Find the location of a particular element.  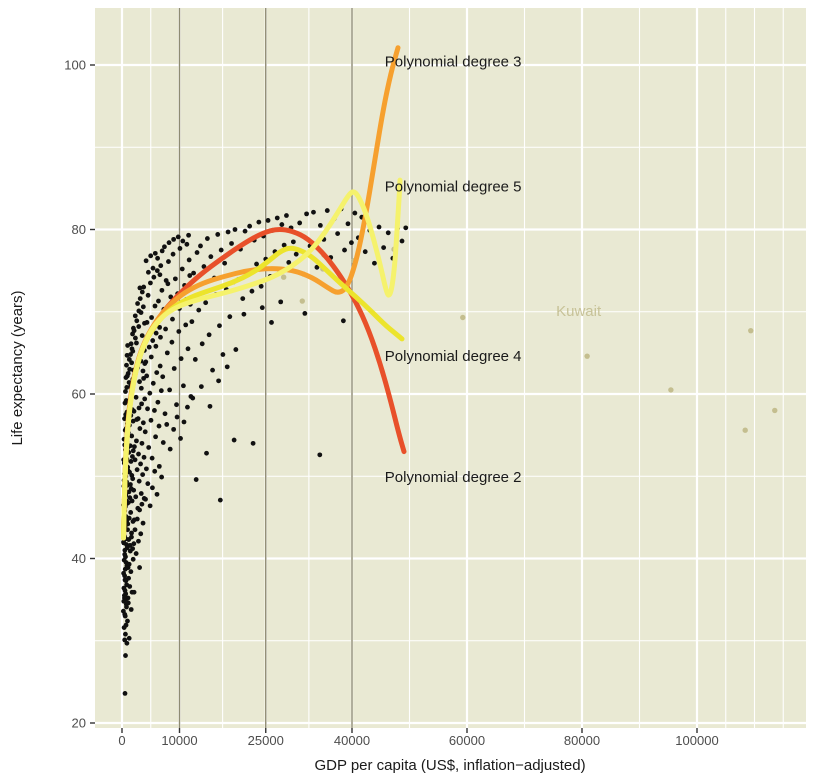

y-tick-label: 60 is located at coordinates (79, 394).